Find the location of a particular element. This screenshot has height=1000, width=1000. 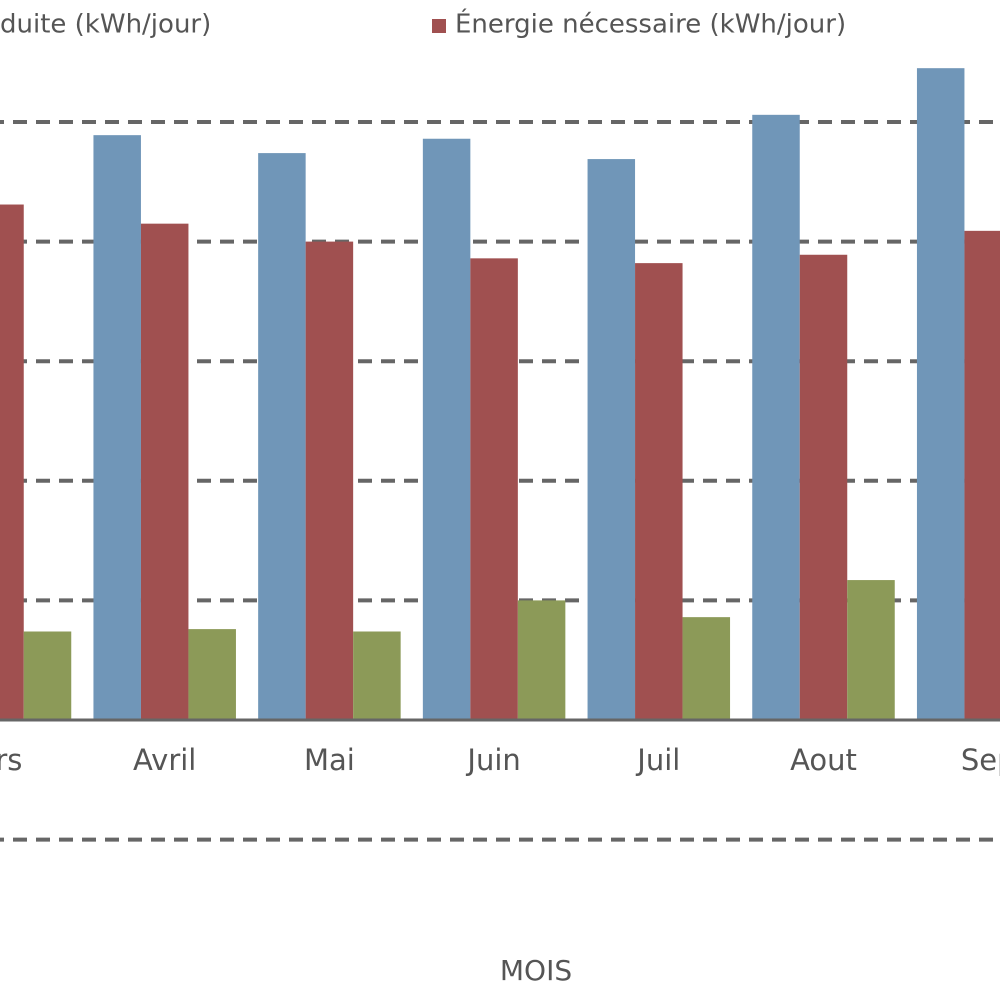

legend-label: Énergie nécessaire (kWh/jour) is located at coordinates (650, 24).